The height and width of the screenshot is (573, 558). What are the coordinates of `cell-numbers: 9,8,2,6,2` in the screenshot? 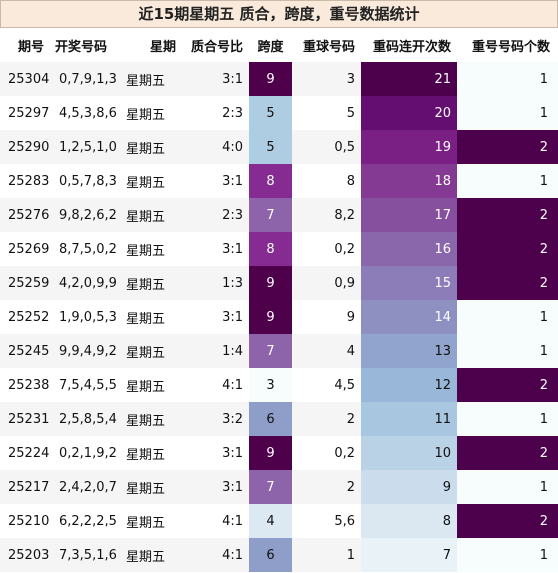 It's located at (89, 215).